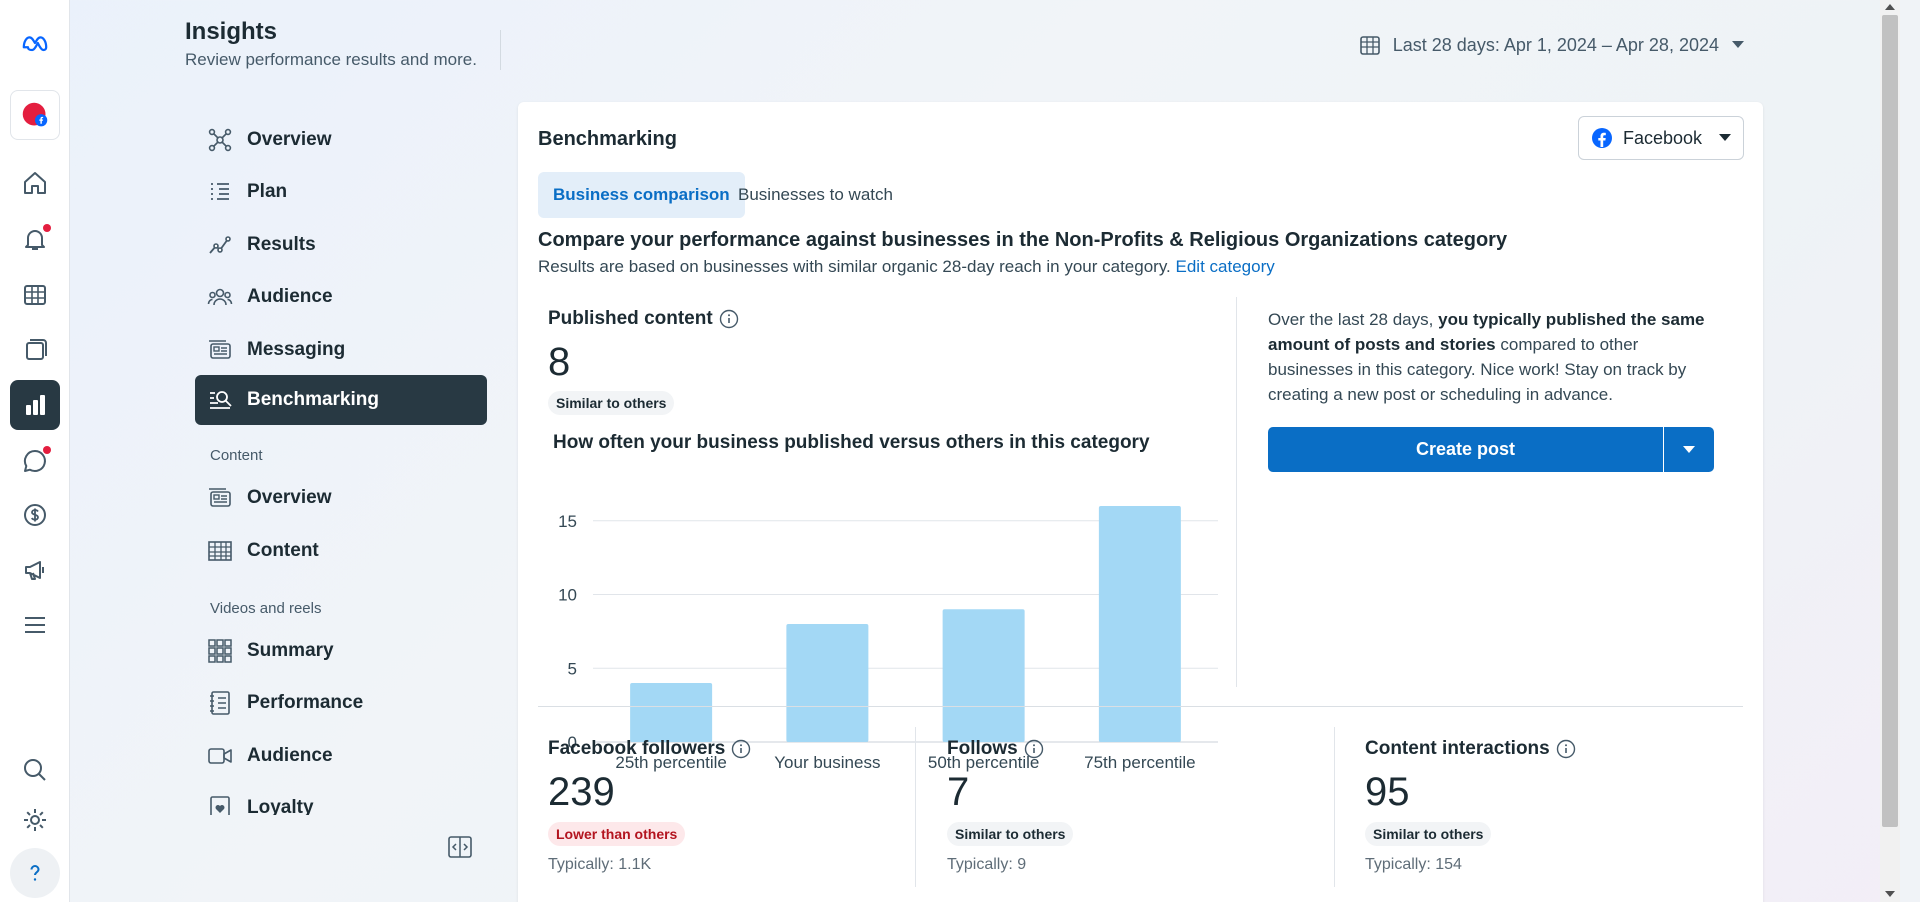 The height and width of the screenshot is (902, 1920). What do you see at coordinates (611, 403) in the screenshot?
I see `status-badge: Similar to others` at bounding box center [611, 403].